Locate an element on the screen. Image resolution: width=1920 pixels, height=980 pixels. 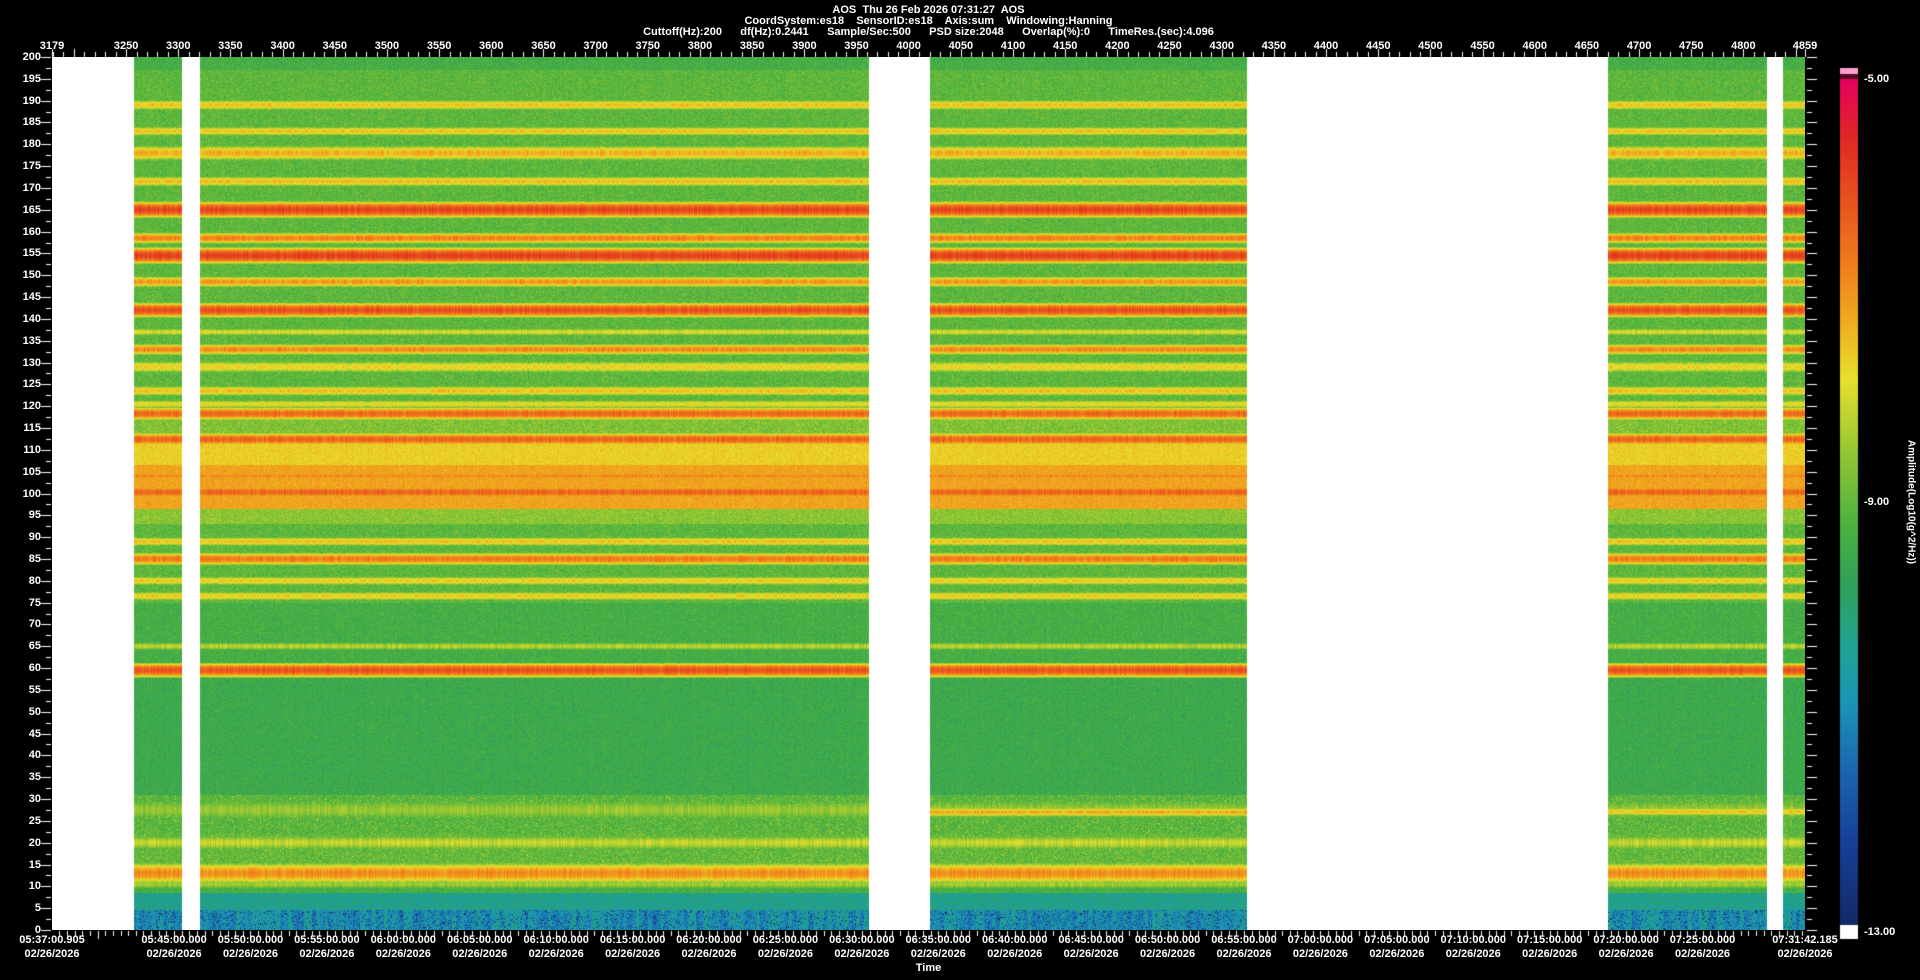
frequency-tick-label: 160 is located at coordinates (31, 231).